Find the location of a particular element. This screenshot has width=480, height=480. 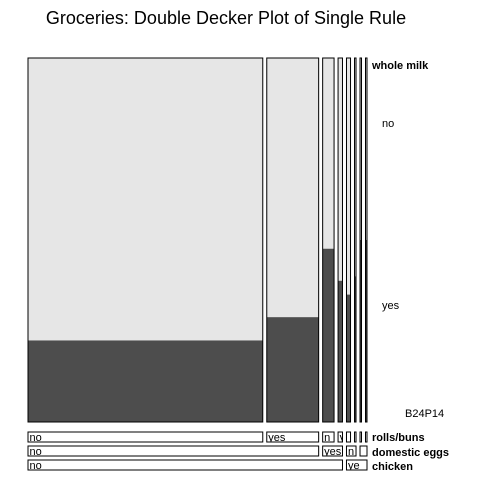

factor-domestic-eggs-label: n is located at coordinates (351, 452).